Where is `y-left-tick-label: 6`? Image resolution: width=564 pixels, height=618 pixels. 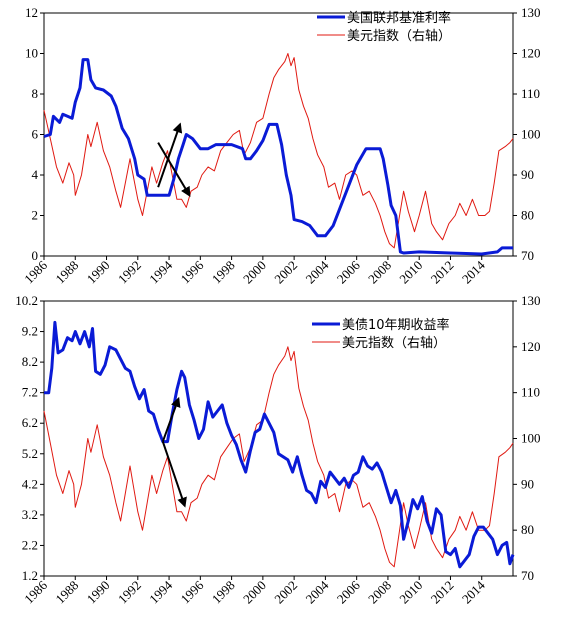
y-left-tick-label: 6 is located at coordinates (35, 134).